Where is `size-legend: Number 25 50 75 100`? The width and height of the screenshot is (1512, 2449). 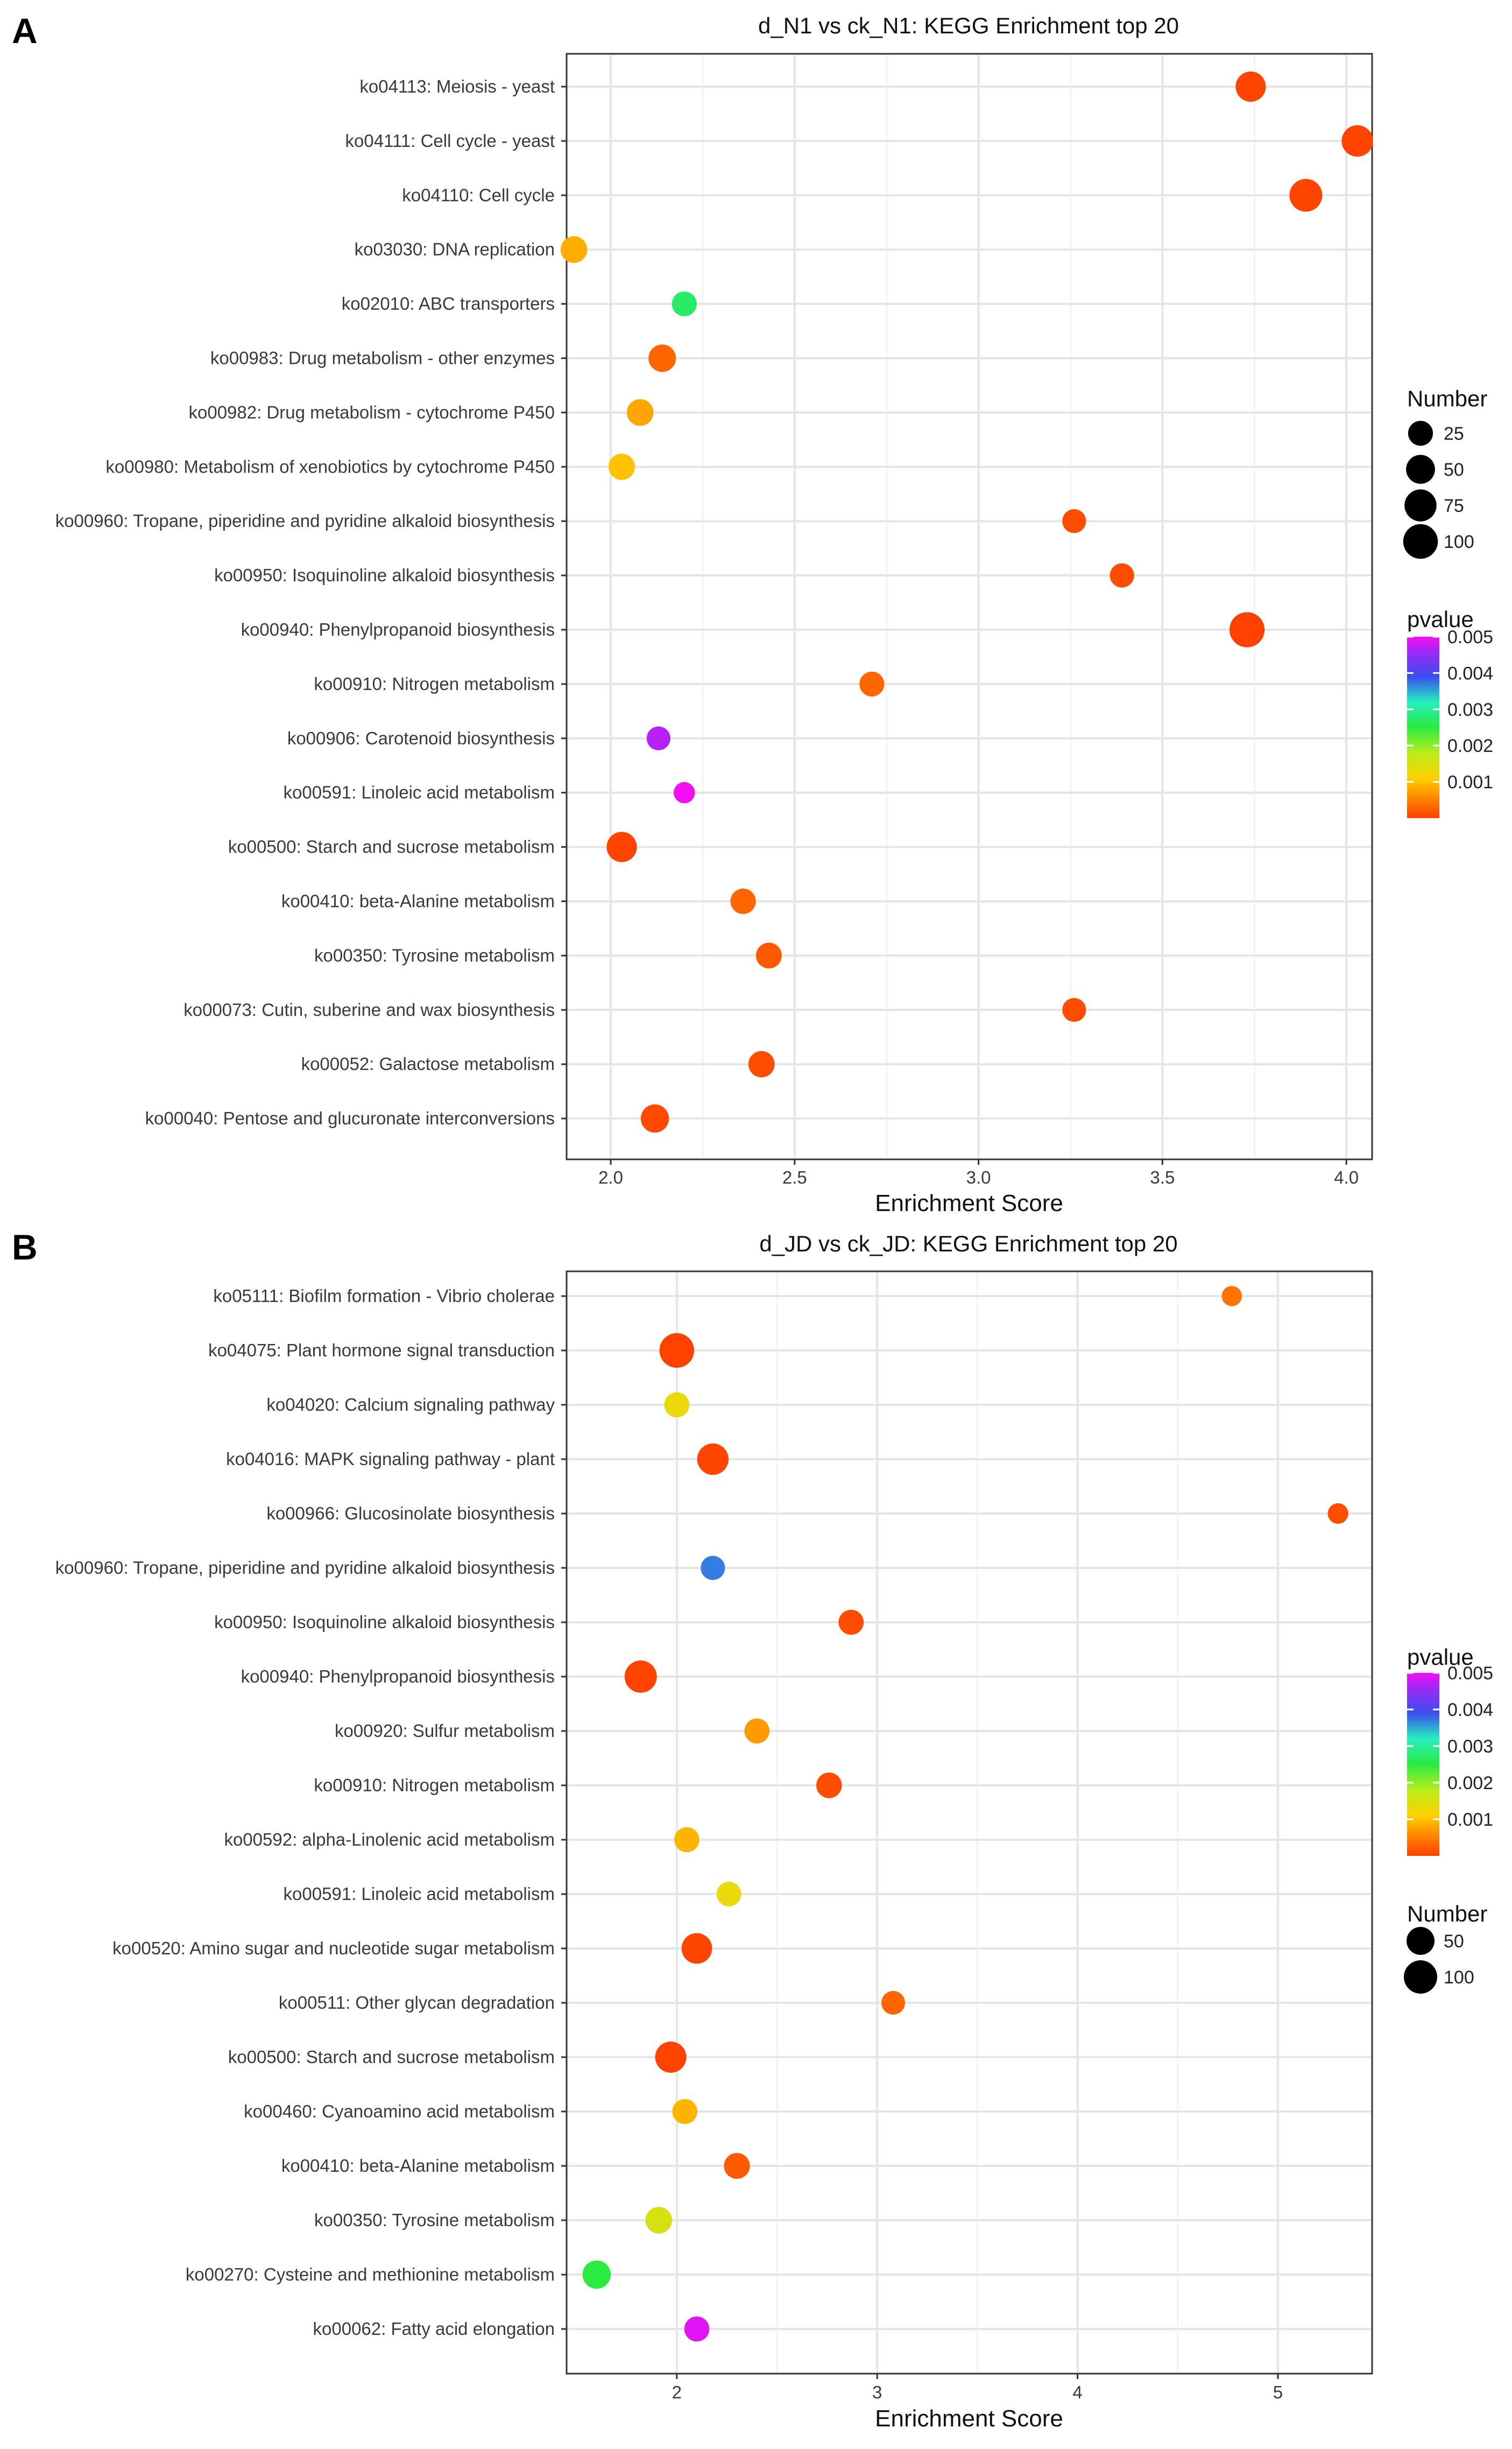 size-legend: Number 25 50 75 100 is located at coordinates (1445, 472).